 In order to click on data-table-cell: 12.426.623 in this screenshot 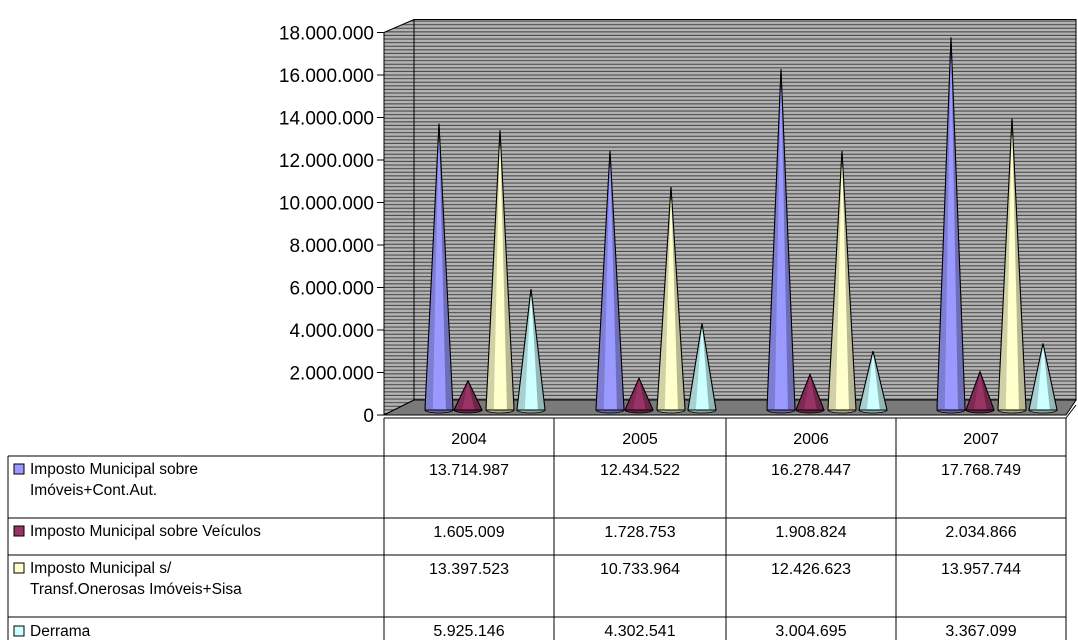, I will do `click(811, 569)`.